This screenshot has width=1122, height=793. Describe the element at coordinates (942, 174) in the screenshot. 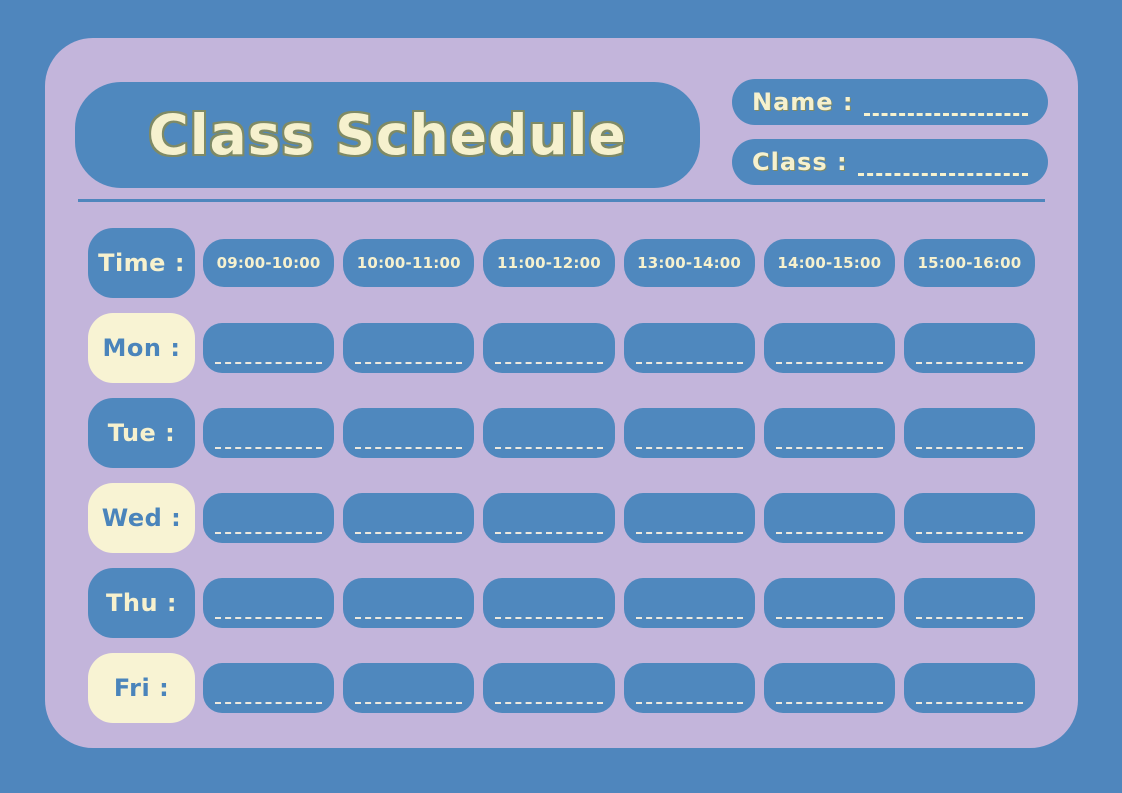

I see `class-writing-line` at that location.